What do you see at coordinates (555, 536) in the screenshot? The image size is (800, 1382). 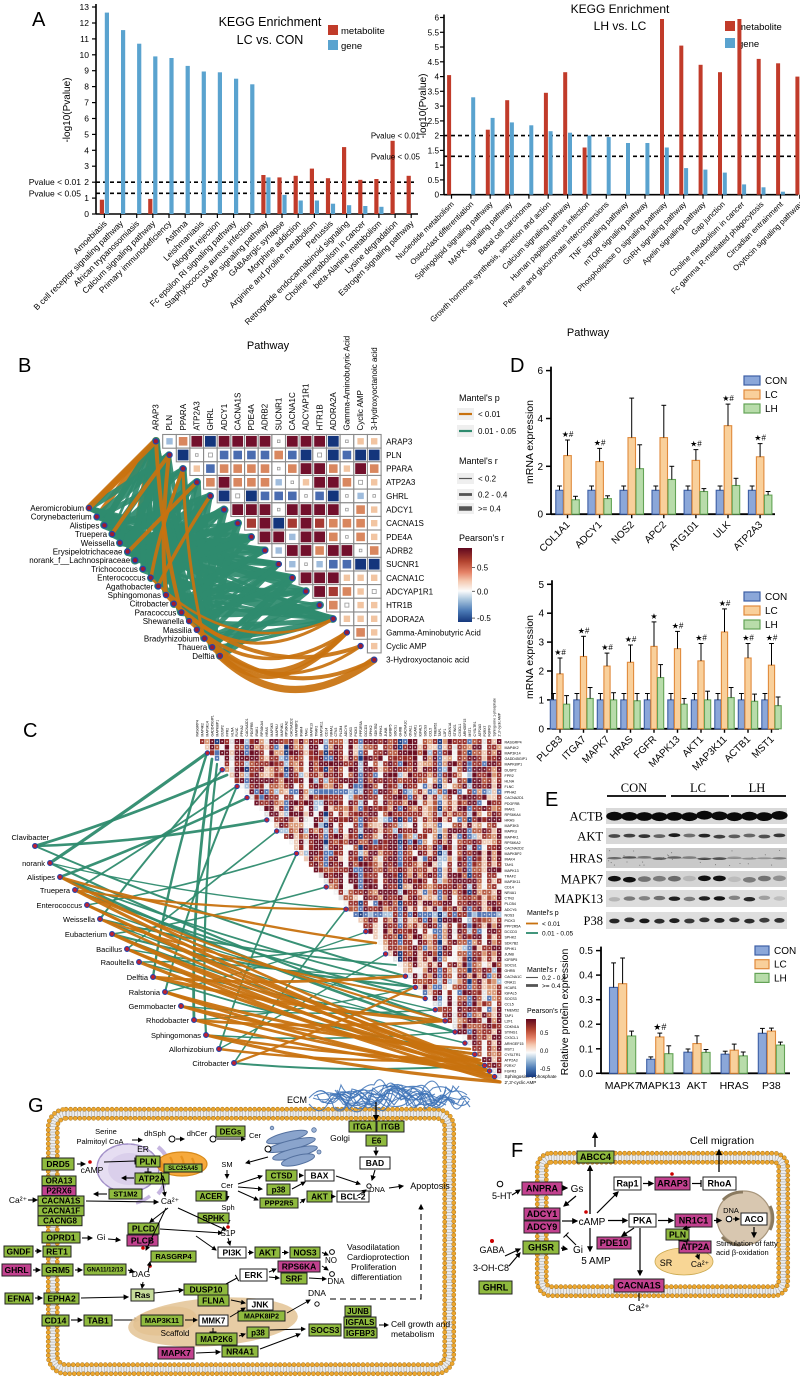 I see `svg-text: COL1A1` at bounding box center [555, 536].